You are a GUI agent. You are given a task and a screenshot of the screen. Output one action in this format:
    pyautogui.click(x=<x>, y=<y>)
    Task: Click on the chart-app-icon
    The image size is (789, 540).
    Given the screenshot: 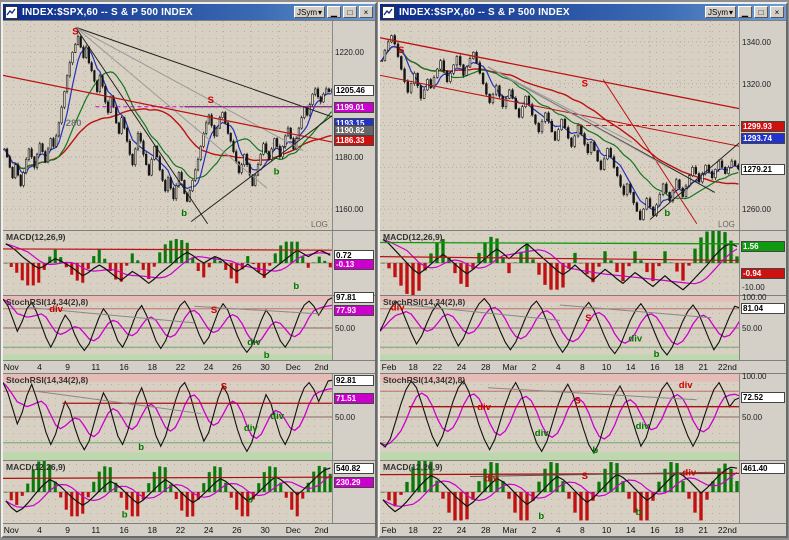 What is the action you would take?
    pyautogui.click(x=388, y=12)
    